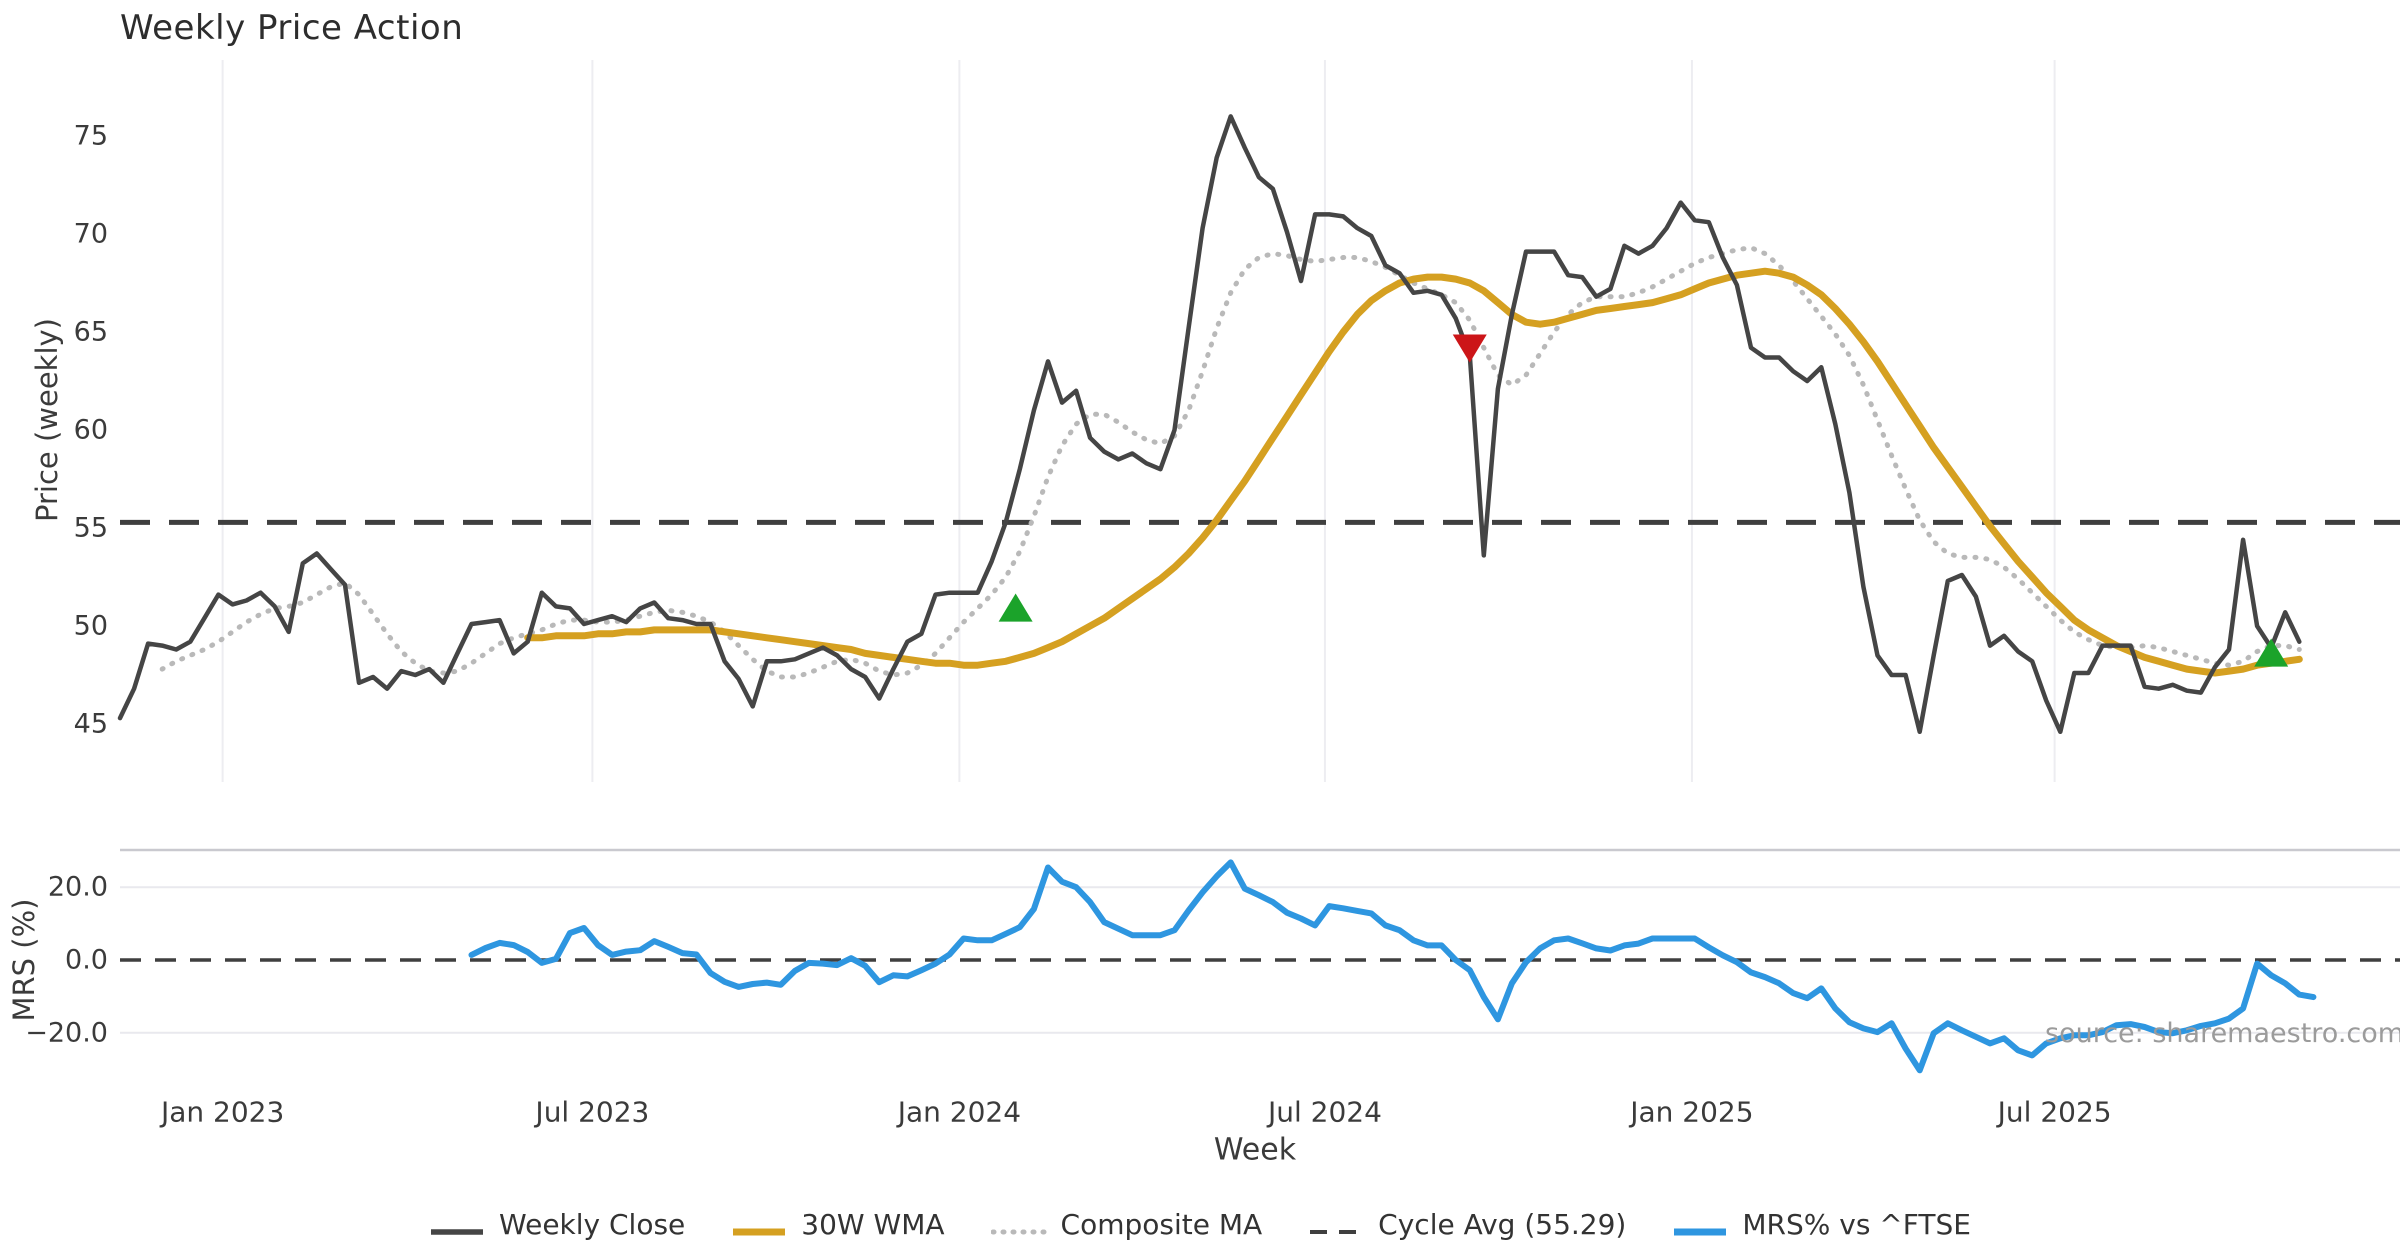 The width and height of the screenshot is (2400, 1260). What do you see at coordinates (90, 136) in the screenshot?
I see `price-ytick: 75` at bounding box center [90, 136].